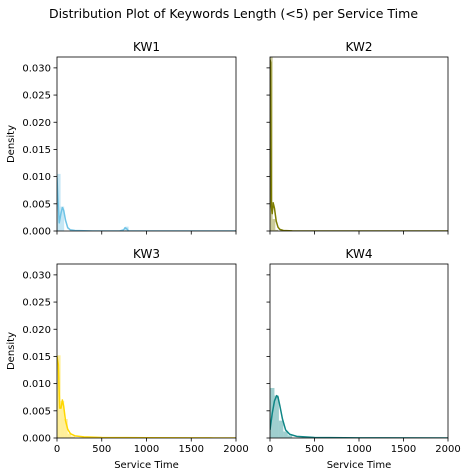  What do you see at coordinates (359, 254) in the screenshot?
I see `subplot-title: KW4` at bounding box center [359, 254].